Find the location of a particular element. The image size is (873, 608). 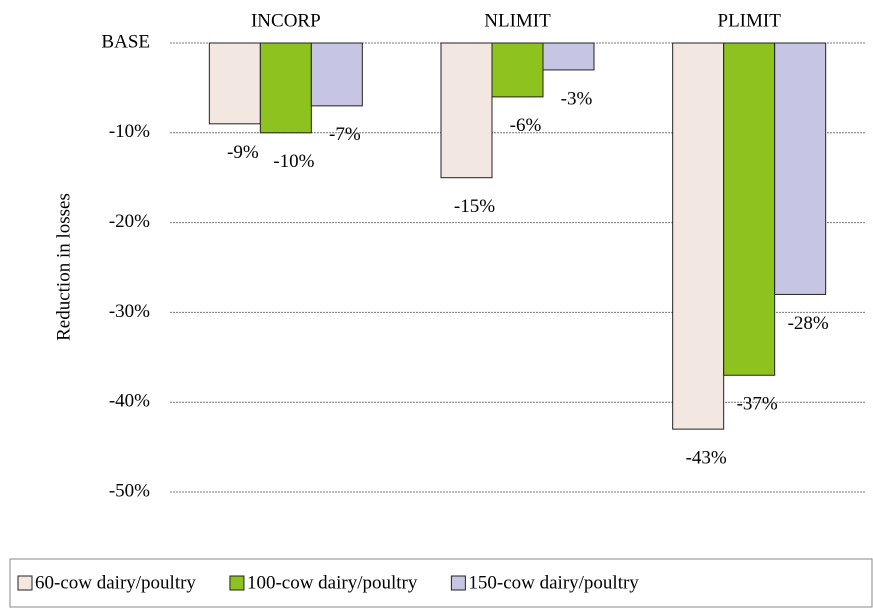

value-label: -7% is located at coordinates (345, 134).